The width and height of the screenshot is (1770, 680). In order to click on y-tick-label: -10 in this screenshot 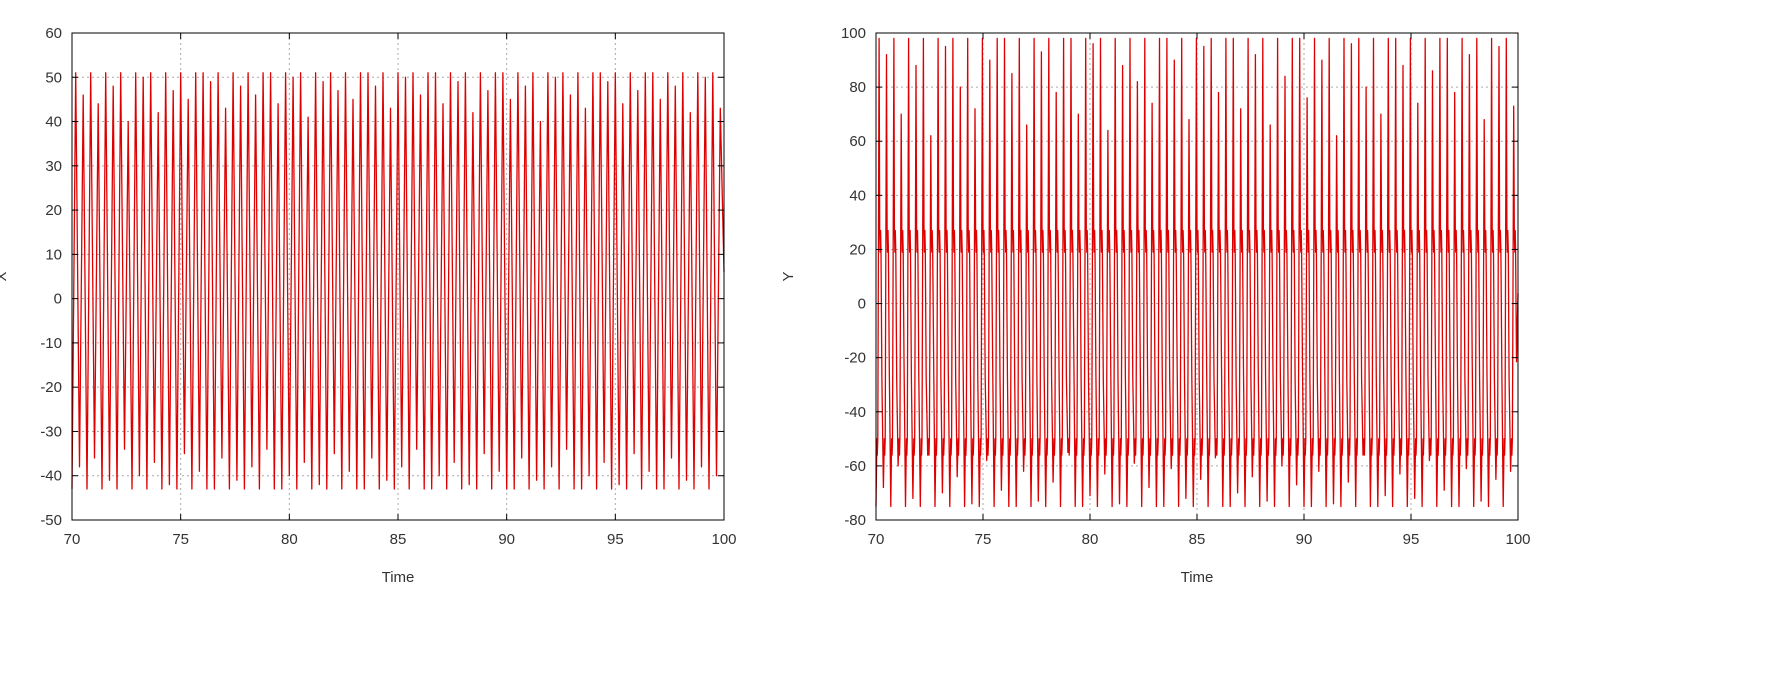, I will do `click(51, 343)`.